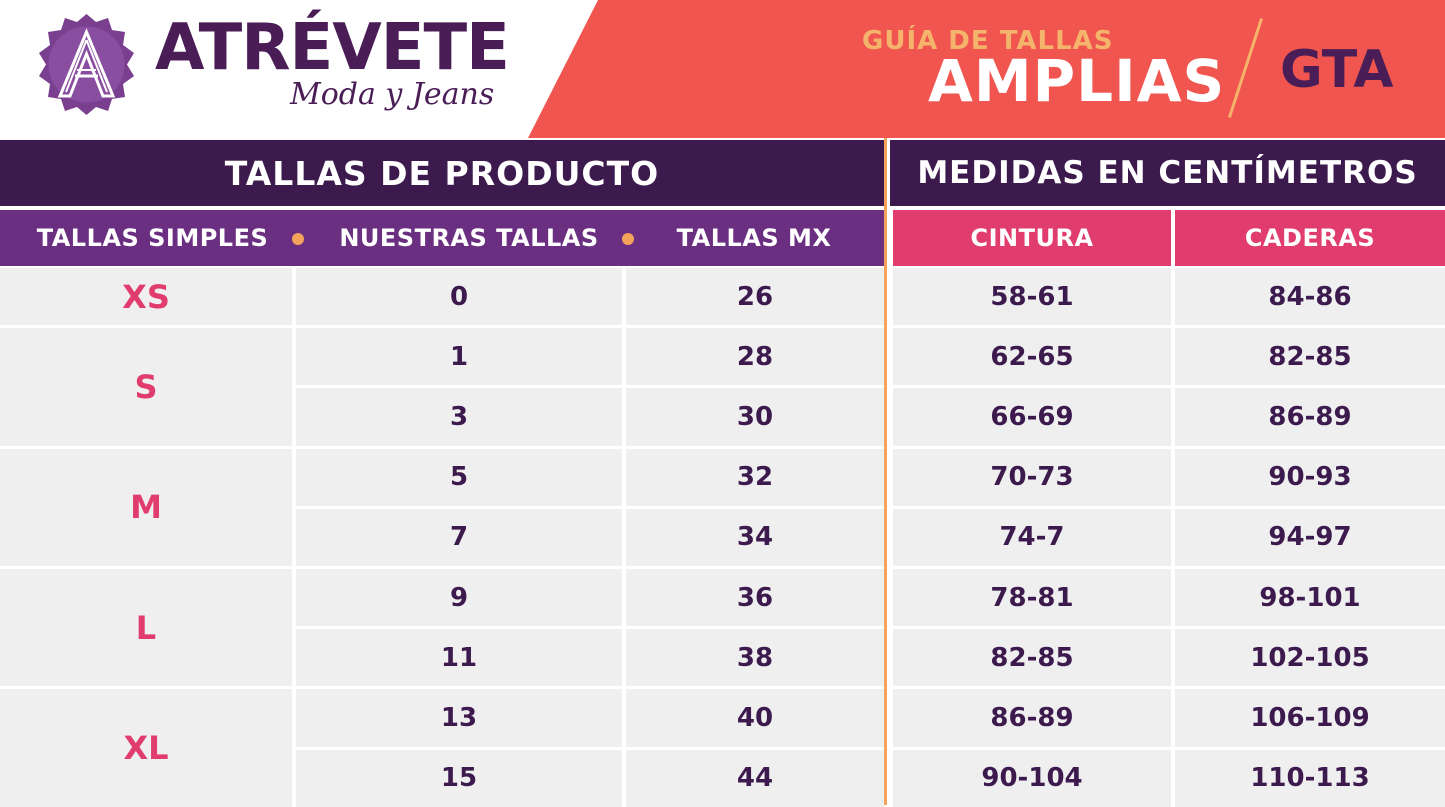  What do you see at coordinates (1310, 297) in the screenshot?
I see `hips-cell: 84-86` at bounding box center [1310, 297].